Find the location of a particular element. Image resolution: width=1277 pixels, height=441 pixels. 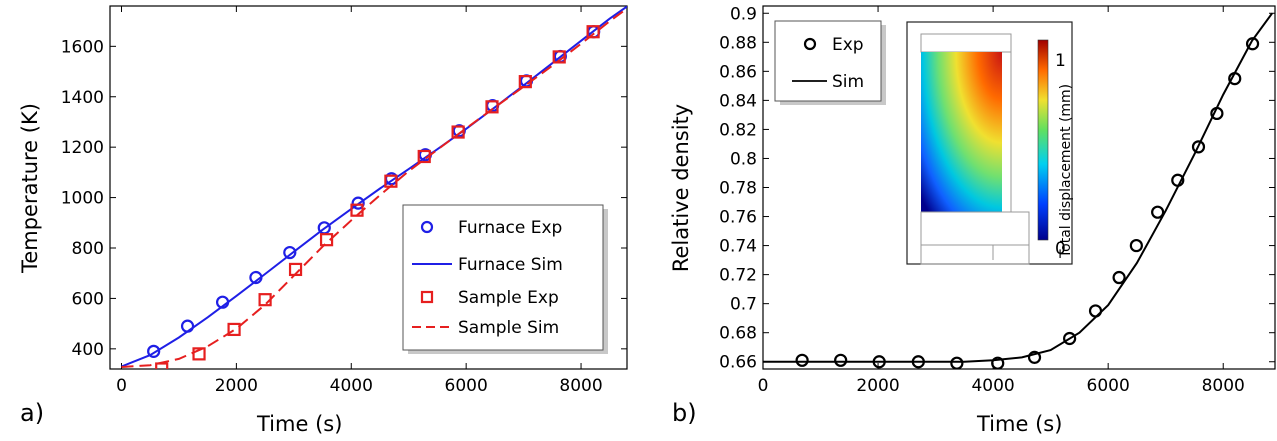

y-axis-label-a: Temperature (K) is located at coordinates (30, 188).